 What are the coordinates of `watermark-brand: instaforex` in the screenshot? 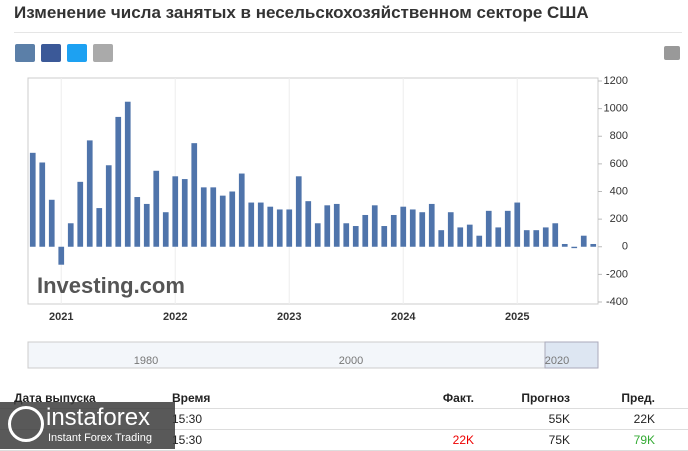 It's located at (98, 417).